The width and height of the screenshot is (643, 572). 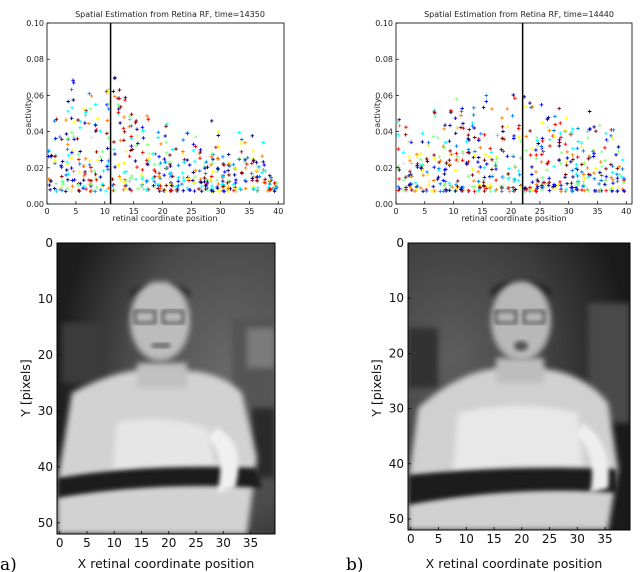 What do you see at coordinates (514, 113) in the screenshot?
I see `plot-area` at bounding box center [514, 113].